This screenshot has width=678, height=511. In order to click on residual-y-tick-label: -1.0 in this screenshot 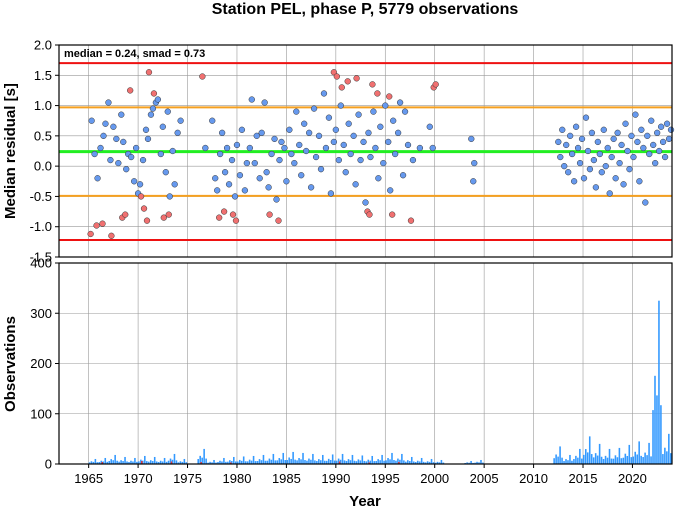, I will do `click(41, 226)`.